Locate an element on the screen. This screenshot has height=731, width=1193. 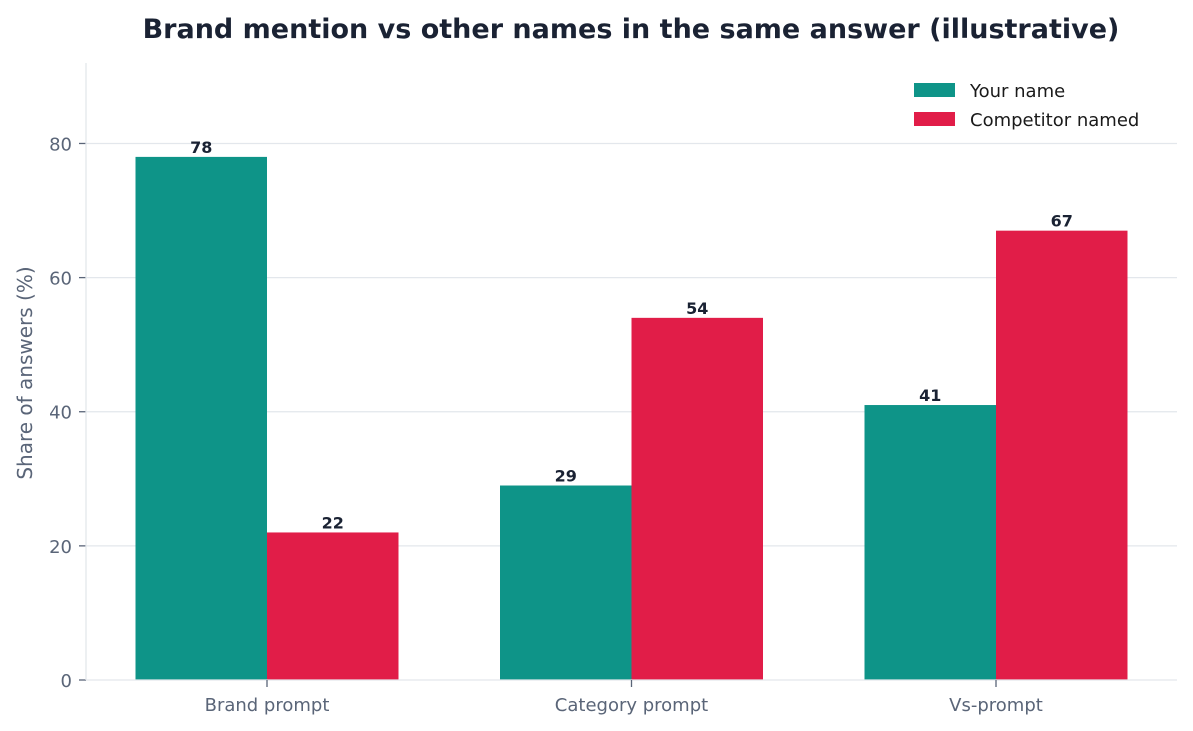
legend-label: Your name is located at coordinates (1017, 91).